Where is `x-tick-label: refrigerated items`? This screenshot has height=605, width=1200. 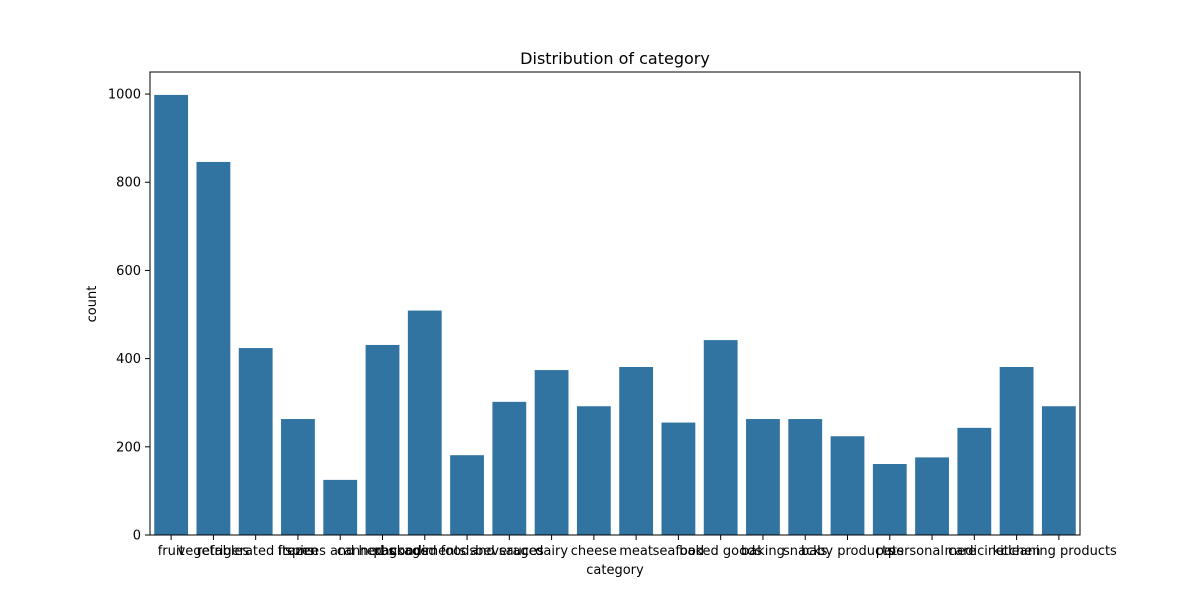
x-tick-label: refrigerated items is located at coordinates (256, 551).